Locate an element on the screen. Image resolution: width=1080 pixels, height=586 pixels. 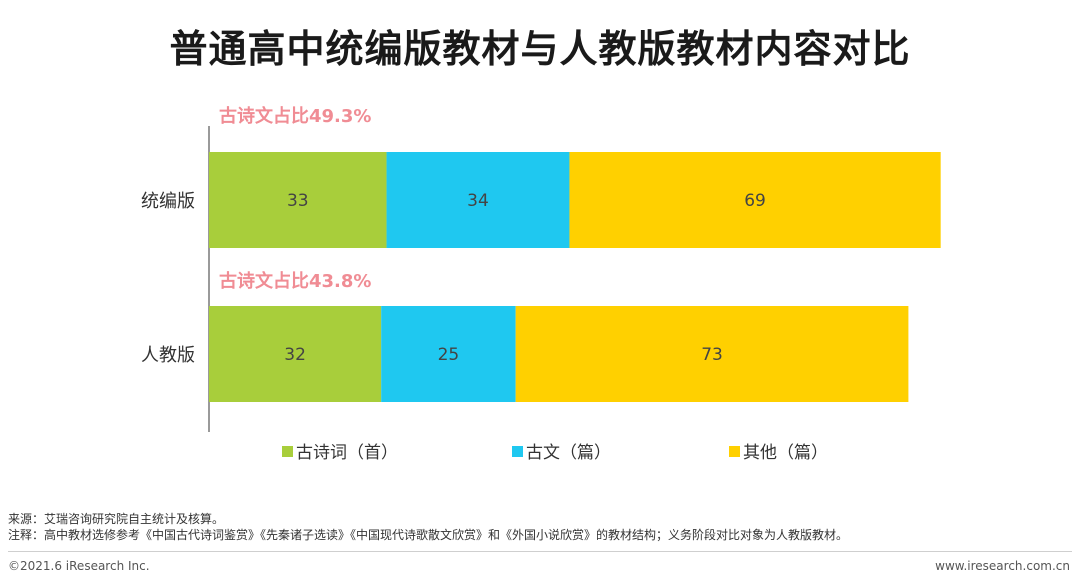
bar-value-label: 33 is located at coordinates (298, 201).